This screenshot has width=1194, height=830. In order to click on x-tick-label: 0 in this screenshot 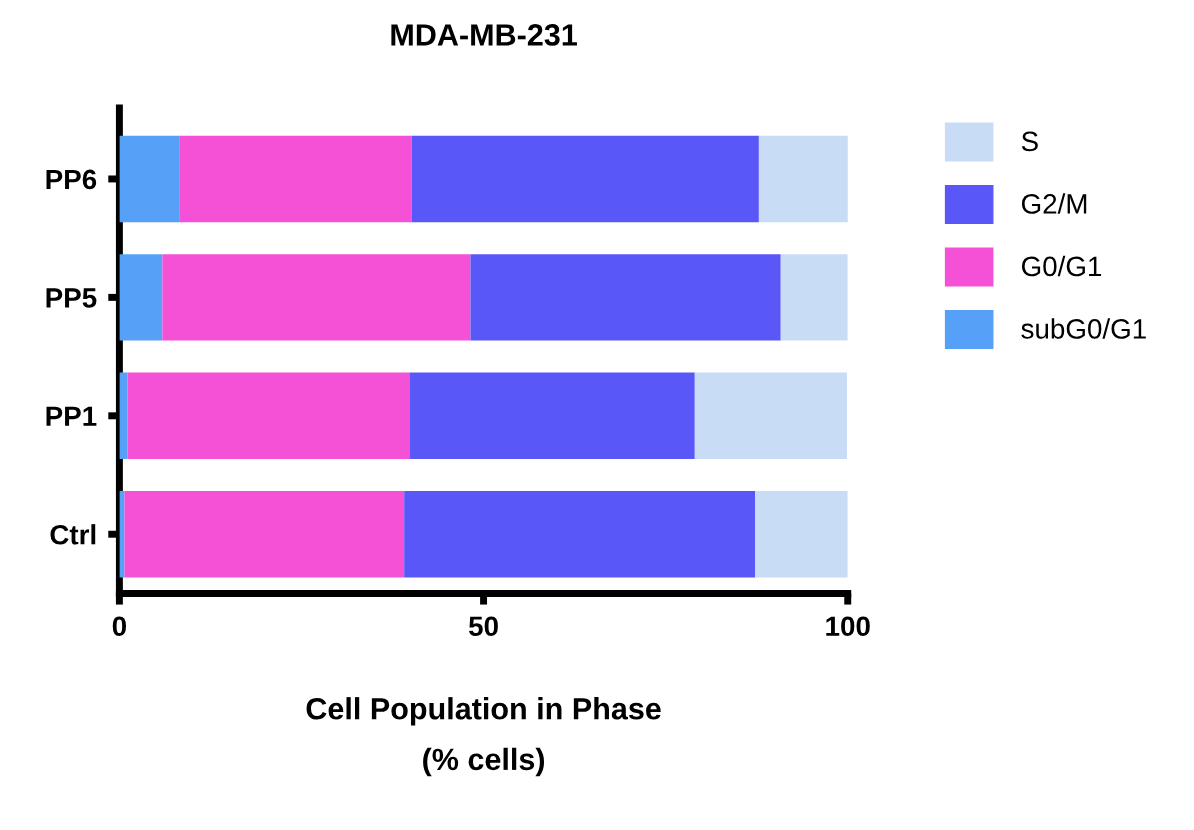, I will do `click(119, 626)`.